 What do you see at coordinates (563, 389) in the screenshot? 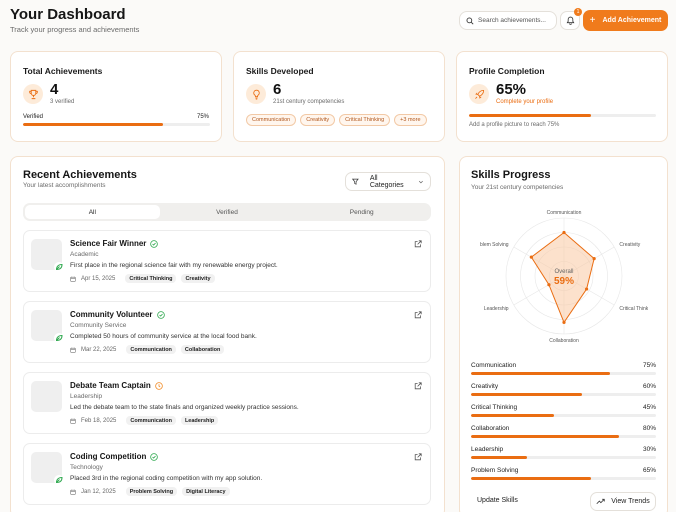
I see `skill-progress-row: Creativity 60%` at bounding box center [563, 389].